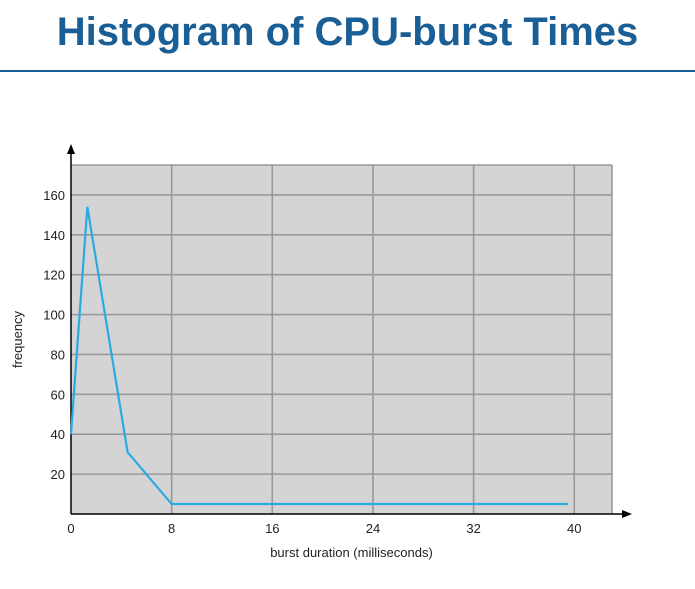 The height and width of the screenshot is (589, 695). What do you see at coordinates (373, 528) in the screenshot?
I see `x-tick-label: 24` at bounding box center [373, 528].